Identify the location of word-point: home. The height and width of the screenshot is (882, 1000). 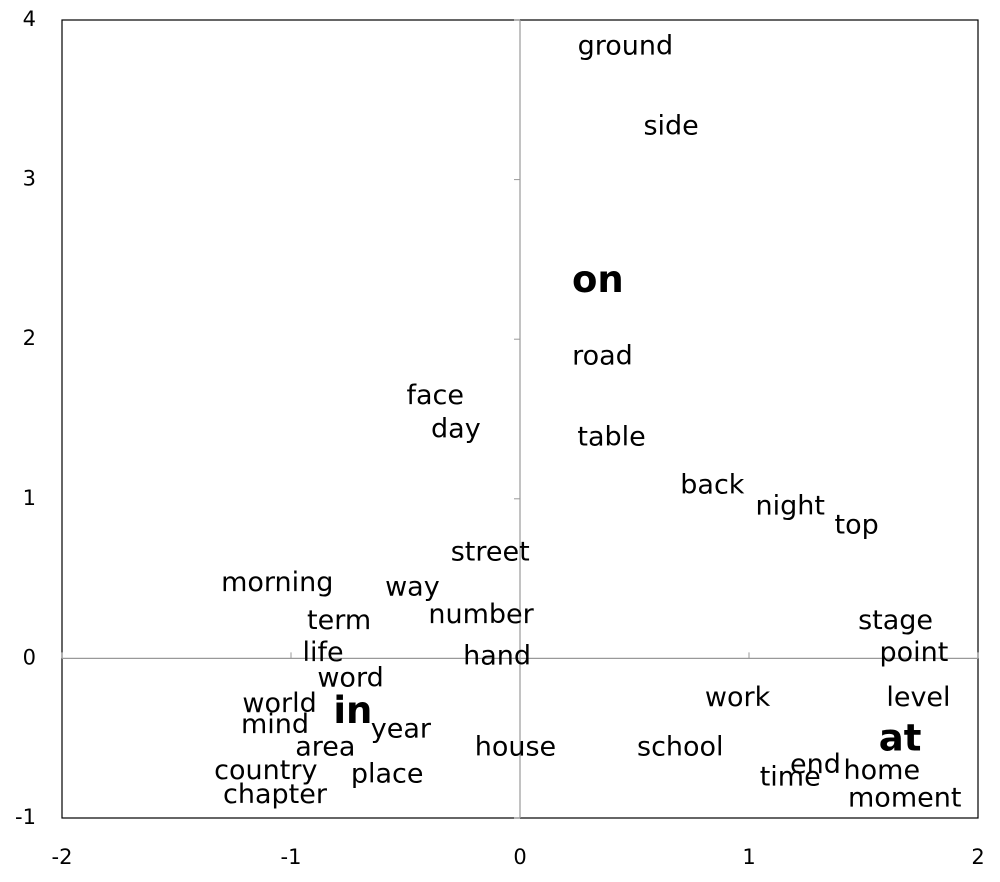
(882, 770).